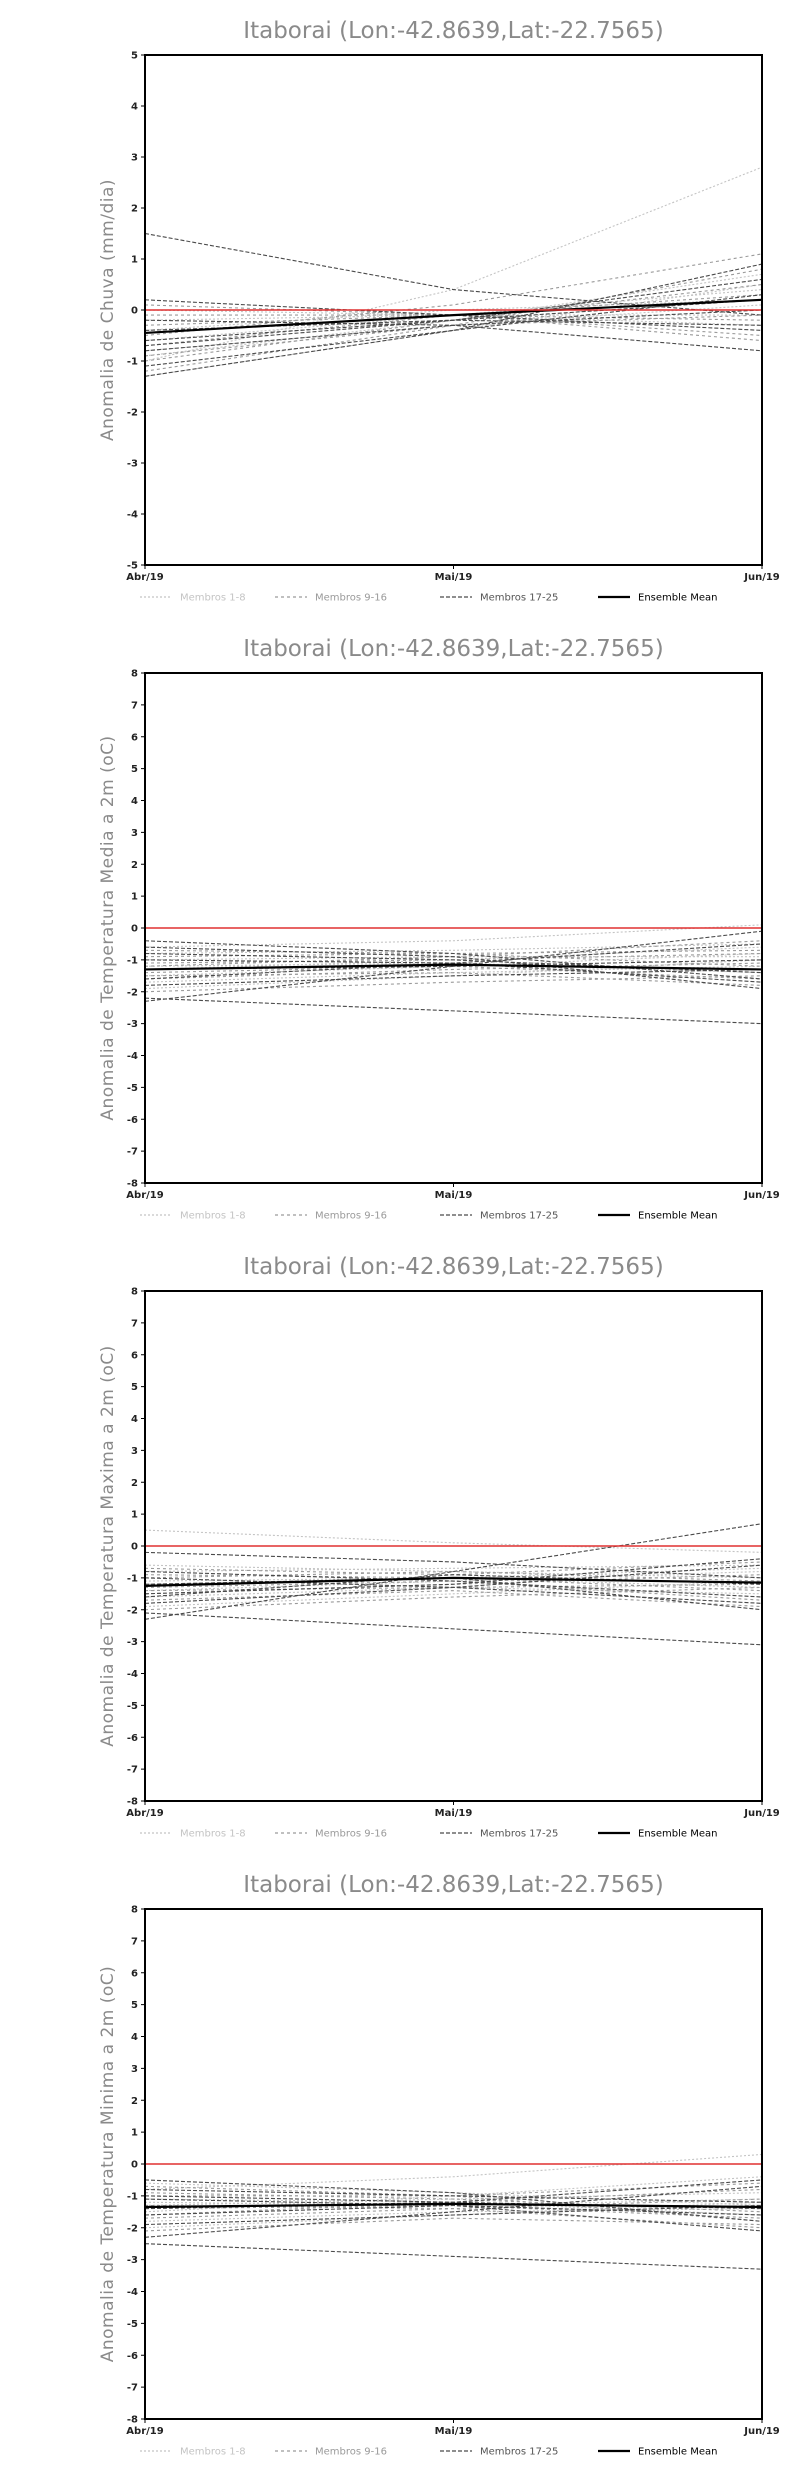  Describe the element at coordinates (108, 1546) in the screenshot. I see `y-axis-label: Anomalia de Temperatura Maxima a 2m (oC)` at that location.